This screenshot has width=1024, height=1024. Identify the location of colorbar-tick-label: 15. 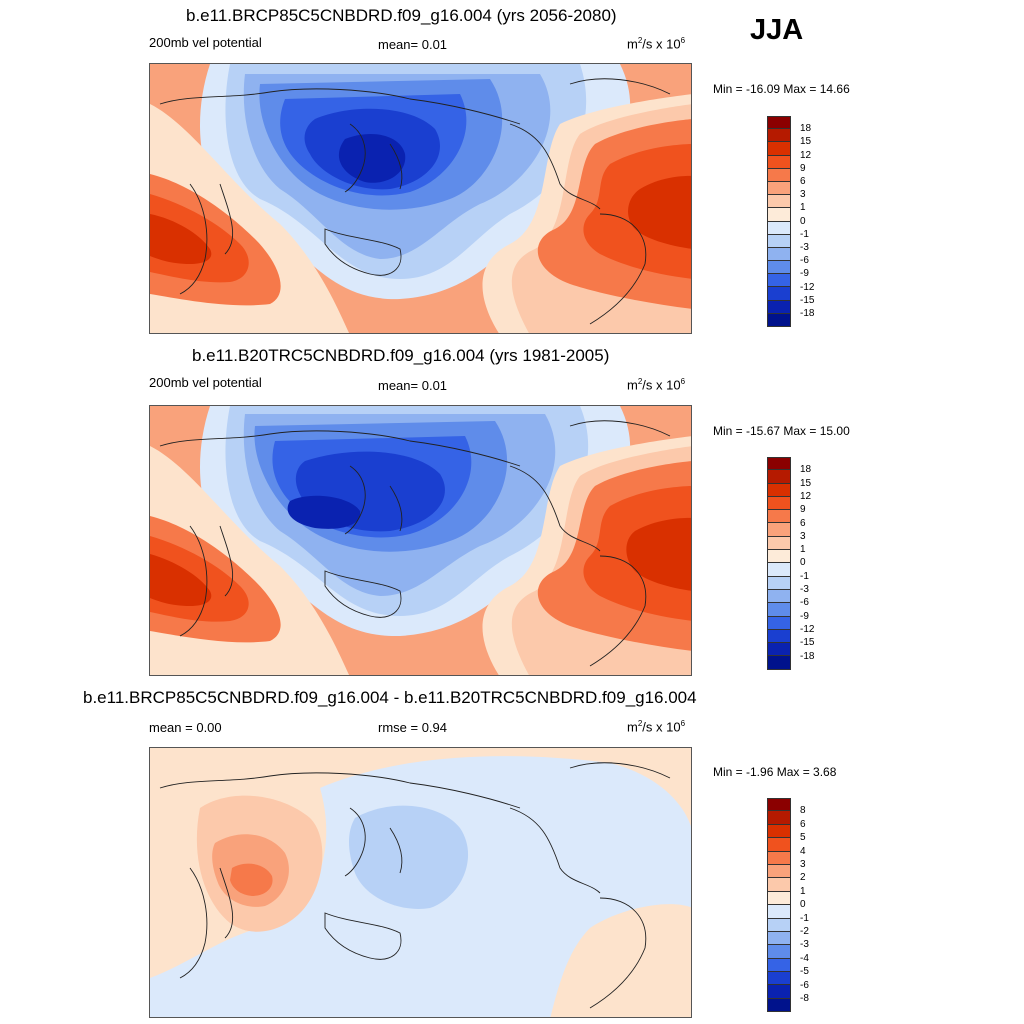
(806, 142).